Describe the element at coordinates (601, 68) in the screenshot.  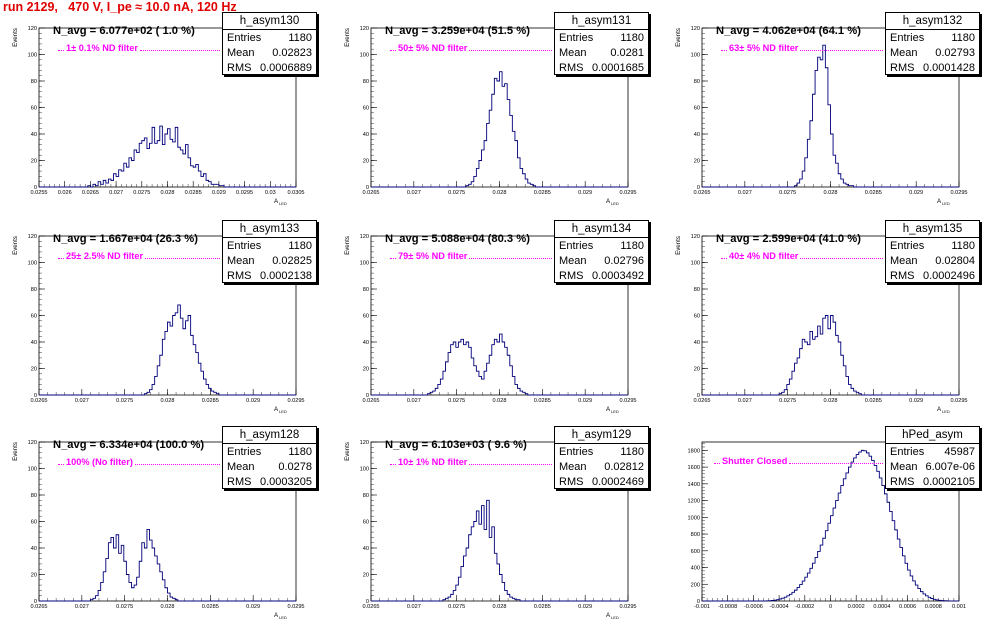
I see `stats-row: RMS 0.0001685` at that location.